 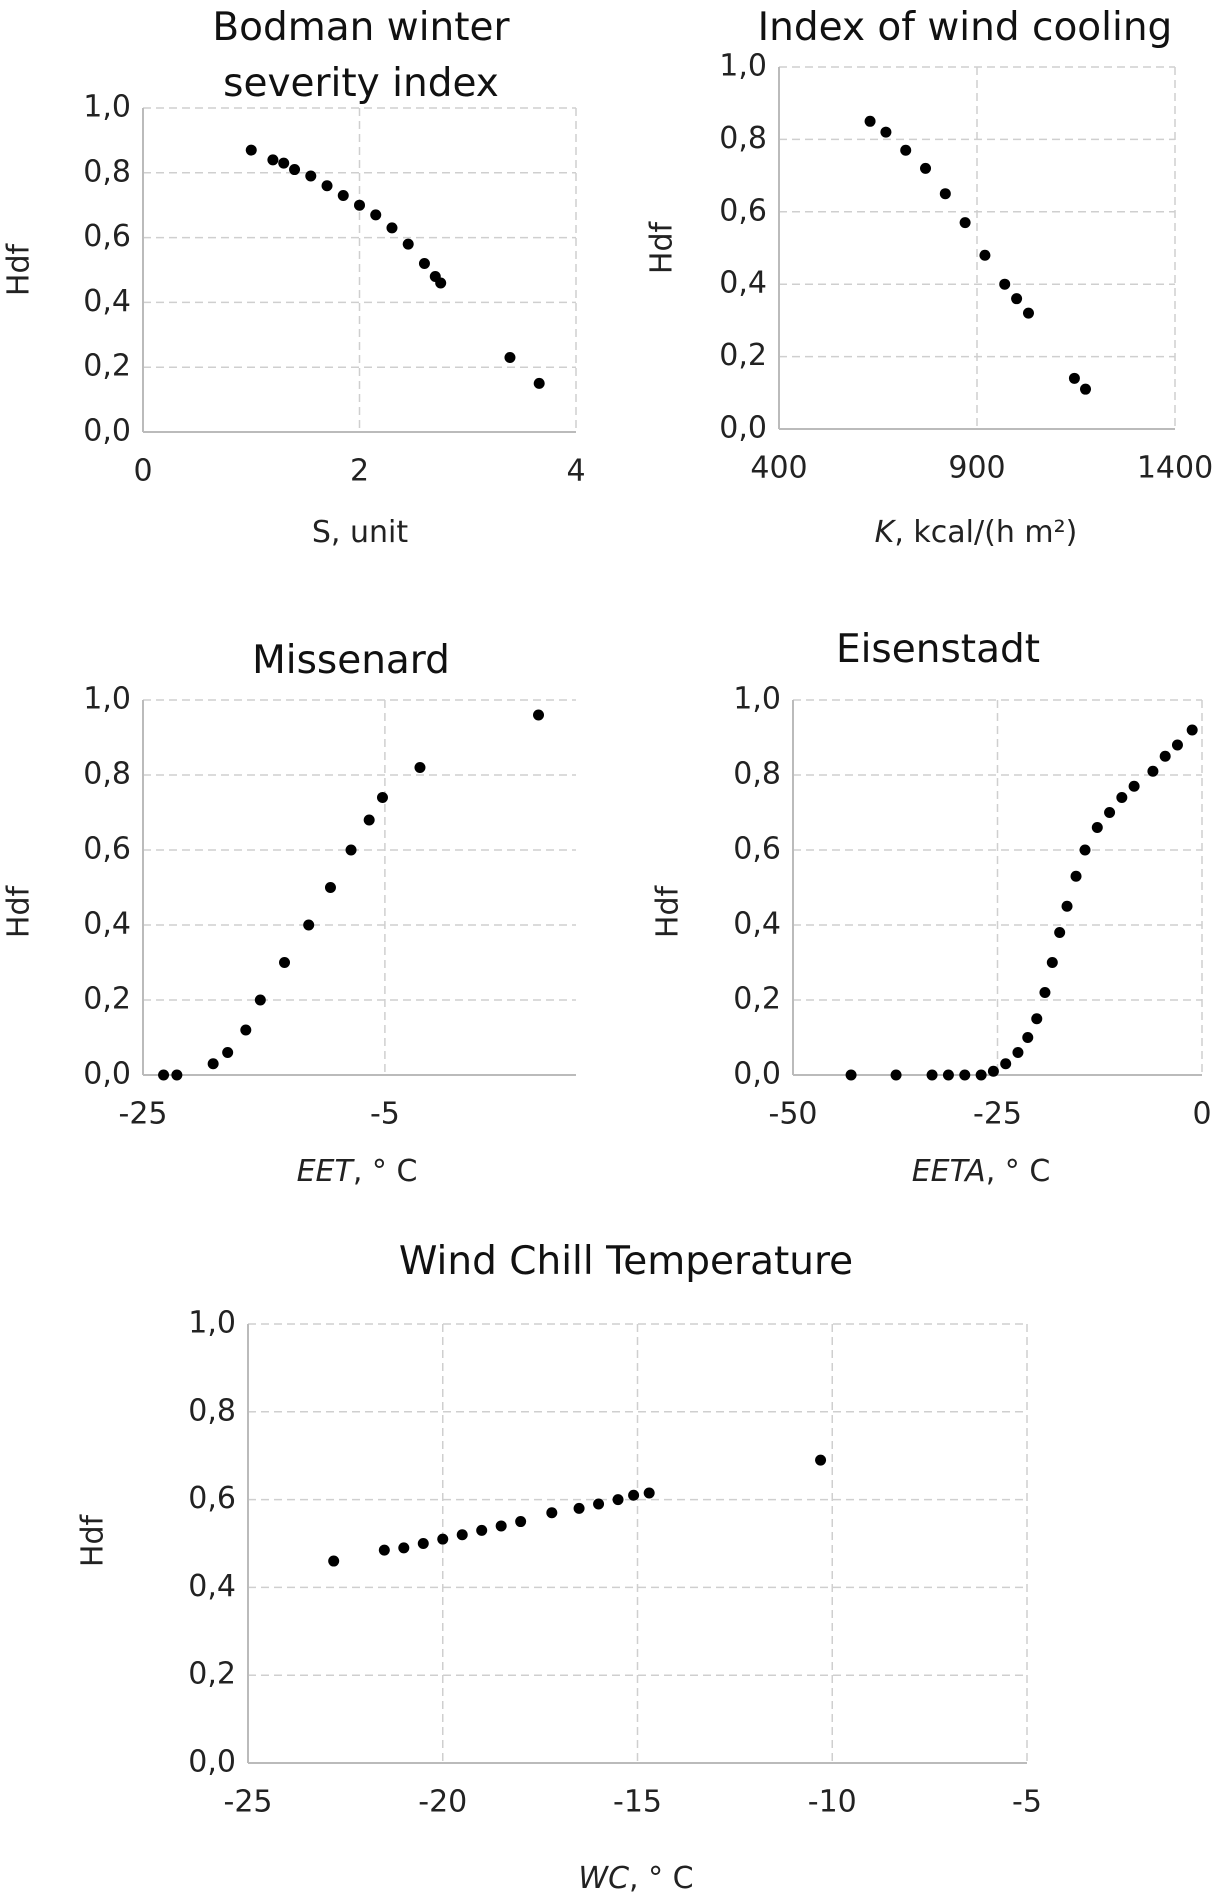 What do you see at coordinates (603, 1878) in the screenshot?
I see `x-axis-label-var: WC` at bounding box center [603, 1878].